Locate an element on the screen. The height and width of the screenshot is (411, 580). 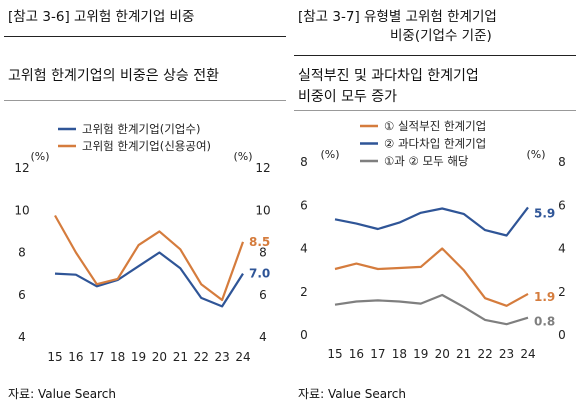
data-label-end: 0.8 is located at coordinates (544, 322).